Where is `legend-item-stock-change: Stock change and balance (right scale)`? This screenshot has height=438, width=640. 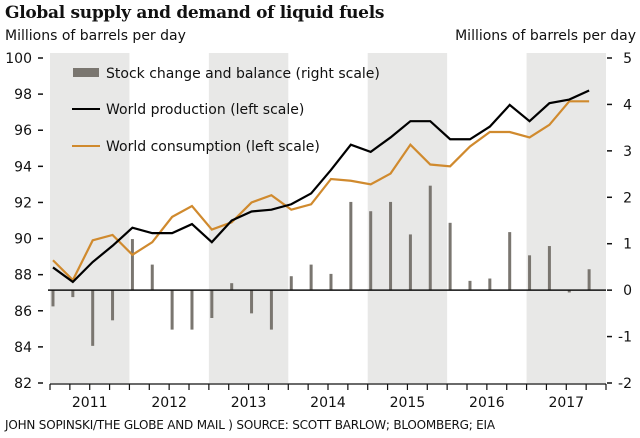
legend-item-stock-change: Stock change and balance (right scale) is located at coordinates (226, 74).